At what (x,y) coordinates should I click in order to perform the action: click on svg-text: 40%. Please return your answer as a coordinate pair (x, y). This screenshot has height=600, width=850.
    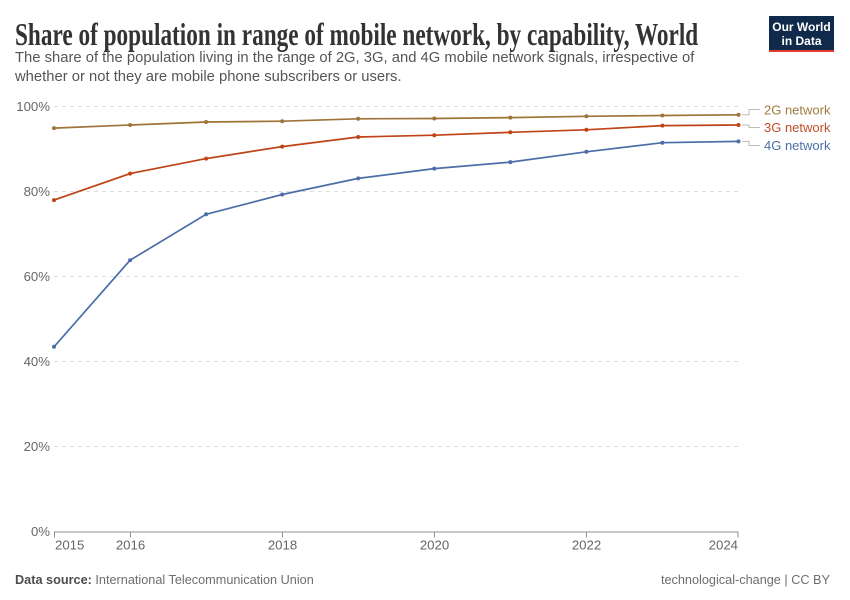
    Looking at the image, I should click on (37, 361).